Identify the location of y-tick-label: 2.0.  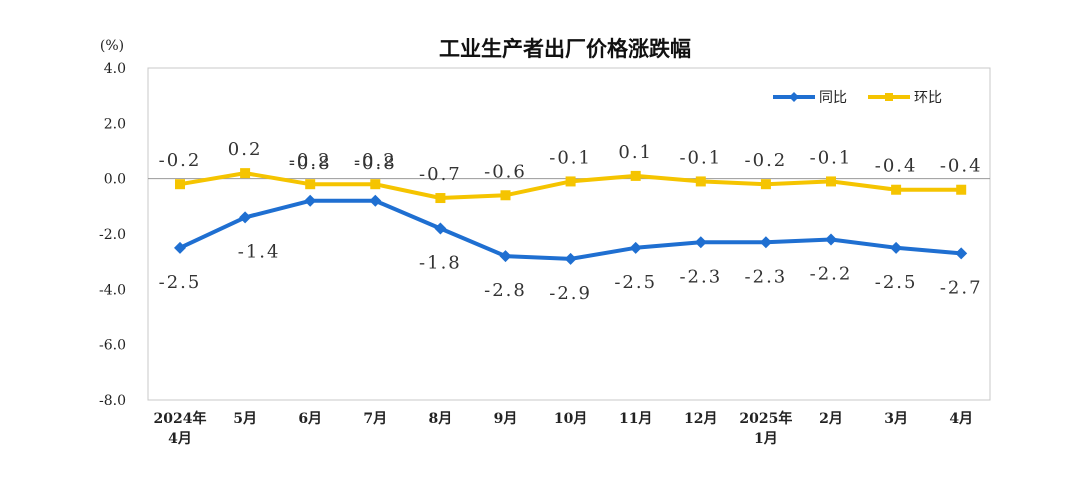
(115, 124).